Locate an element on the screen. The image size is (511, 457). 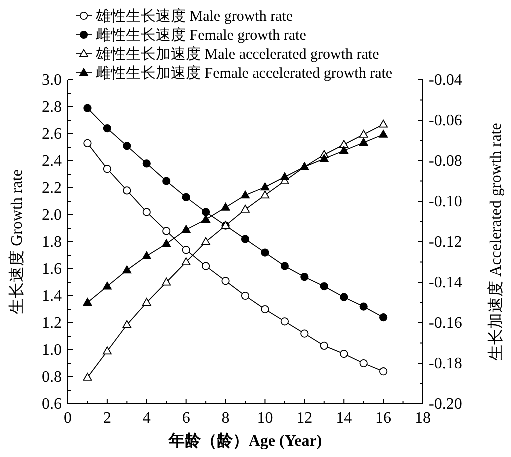
y2-axis-title: 生长加速度 Accelerated growth rate is located at coordinates (496, 242).